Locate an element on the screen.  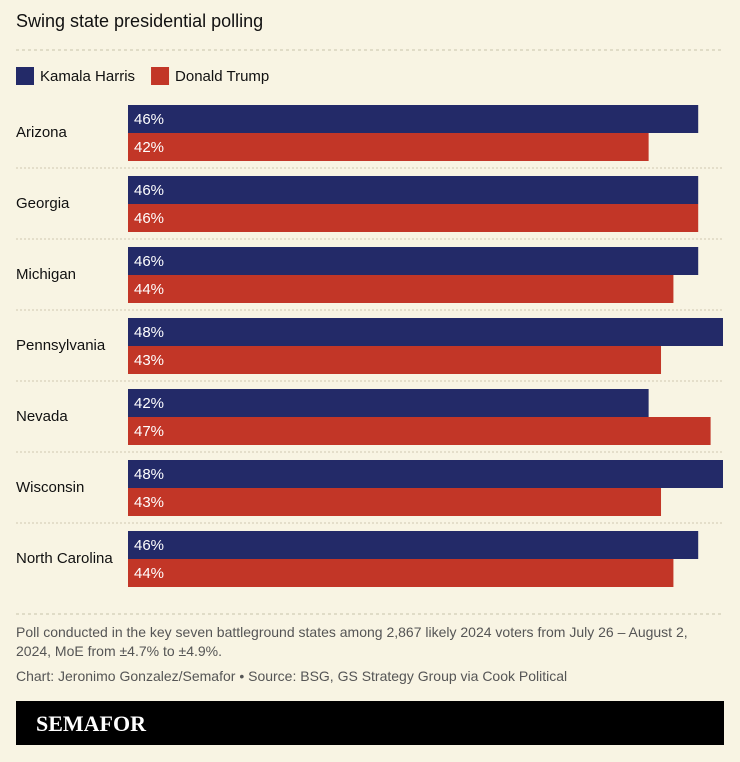
brand: SEMAFOR is located at coordinates (91, 723).